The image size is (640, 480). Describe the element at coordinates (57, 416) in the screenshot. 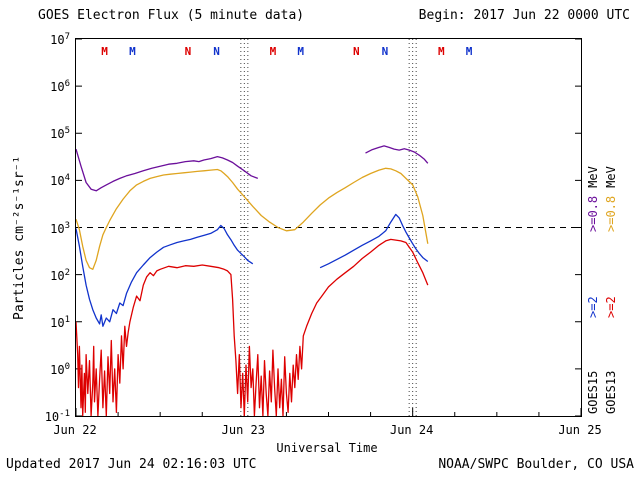

I see `y-tick-label: 10-1` at that location.